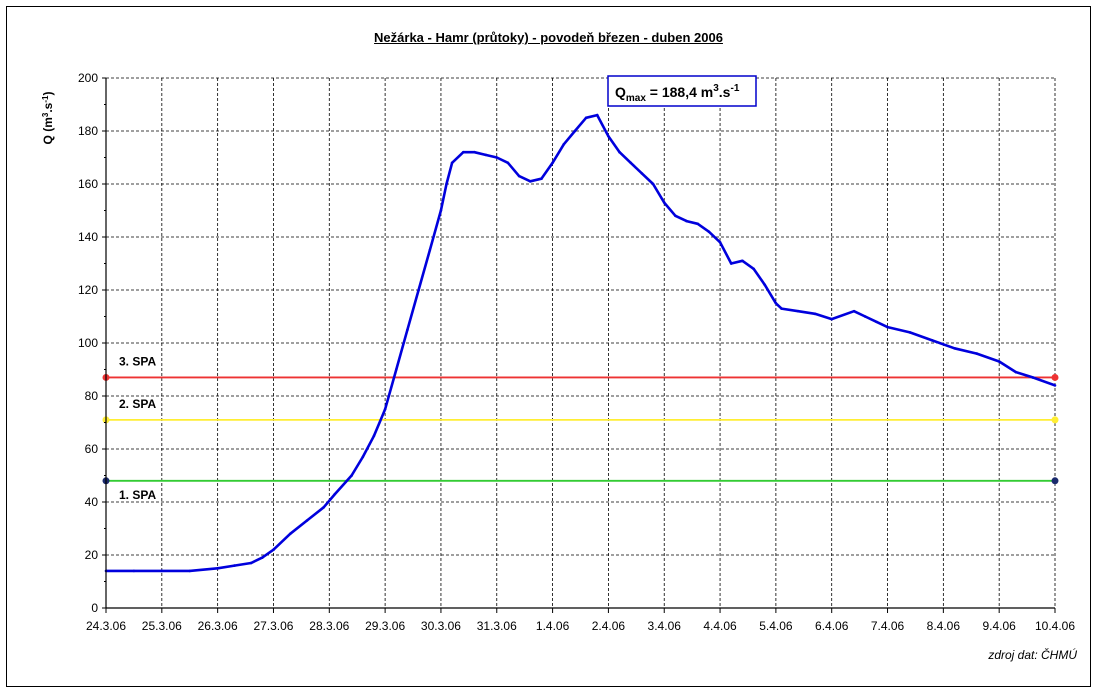 This screenshot has width=1097, height=693. I want to click on reference-label-3: 3. SPA, so click(137, 361).